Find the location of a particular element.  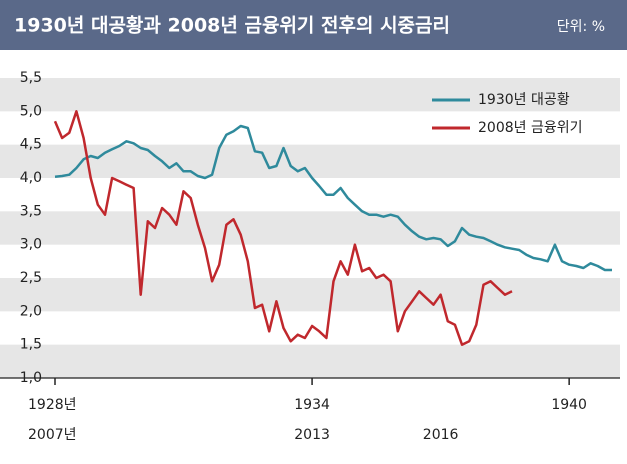

unit-label: 단위: % is located at coordinates (581, 27).